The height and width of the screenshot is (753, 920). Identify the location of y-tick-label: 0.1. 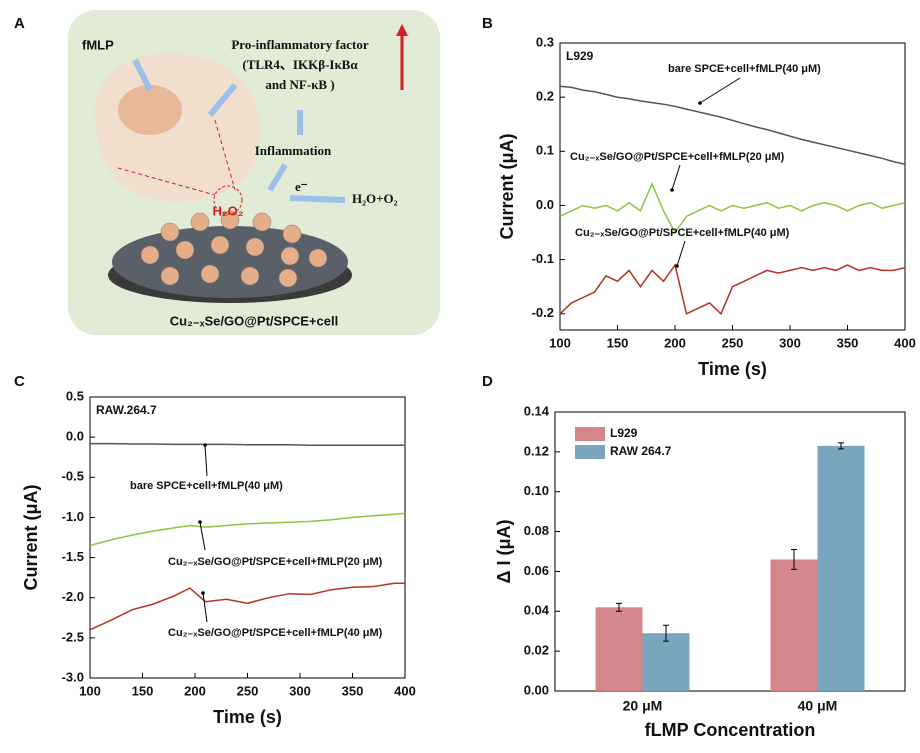
(545, 150).